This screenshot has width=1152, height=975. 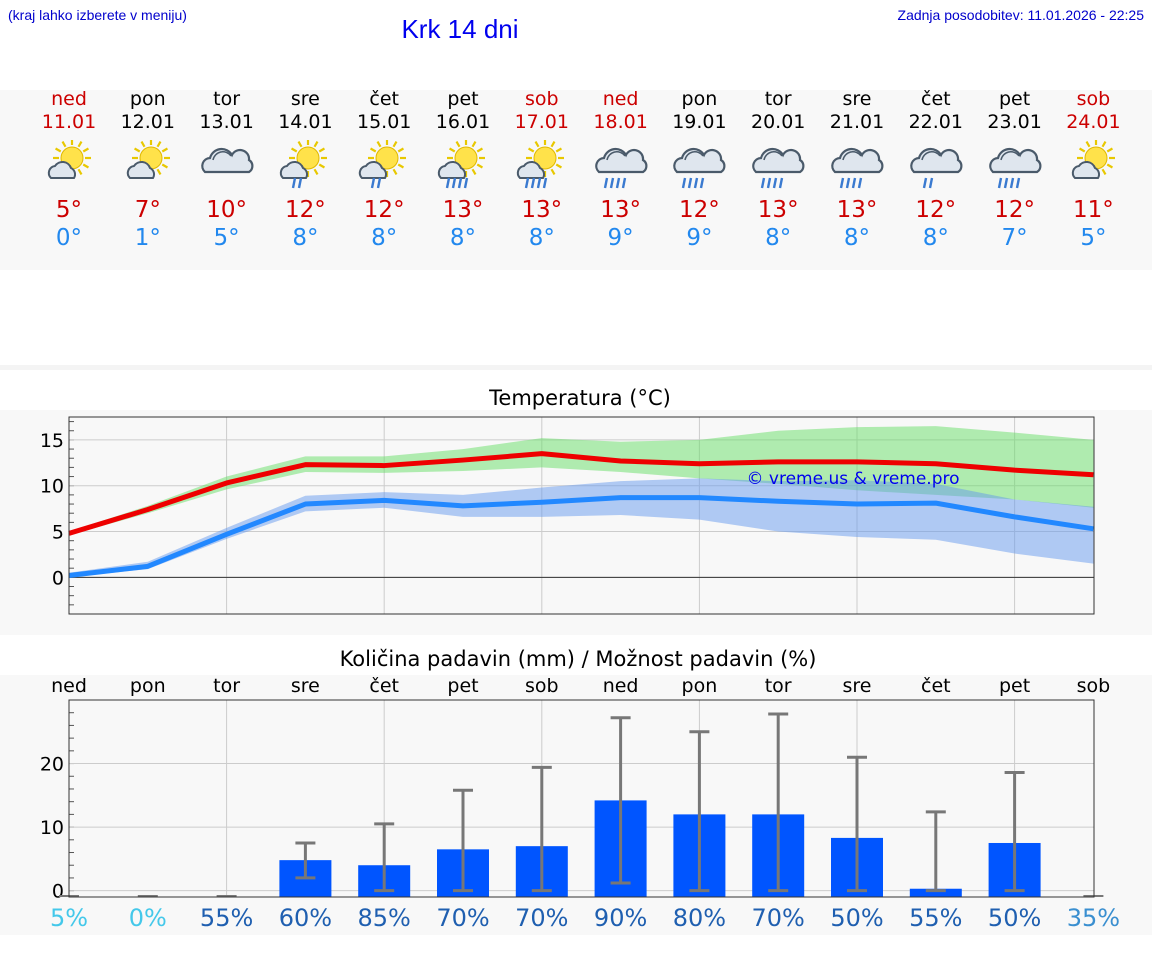 What do you see at coordinates (147, 170) in the screenshot?
I see `day-forecast: pon 12.01 7° 1°` at bounding box center [147, 170].